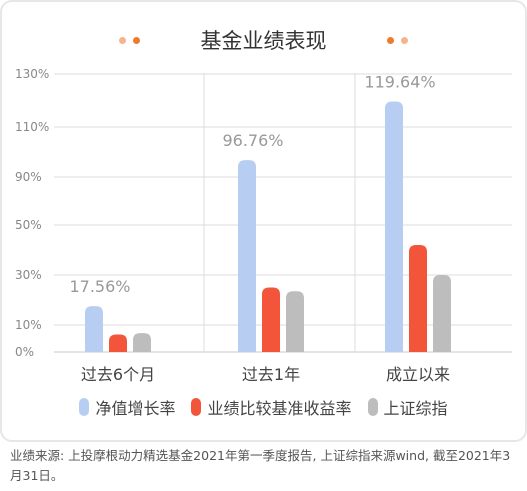  I want to click on legend-swatch-benchmark, so click(196, 407).